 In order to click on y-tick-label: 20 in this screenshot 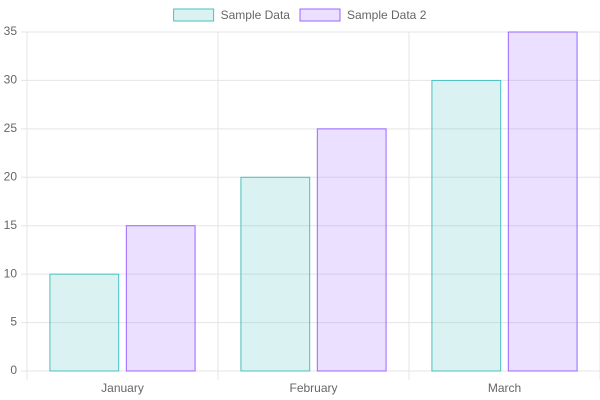, I will do `click(11, 176)`.